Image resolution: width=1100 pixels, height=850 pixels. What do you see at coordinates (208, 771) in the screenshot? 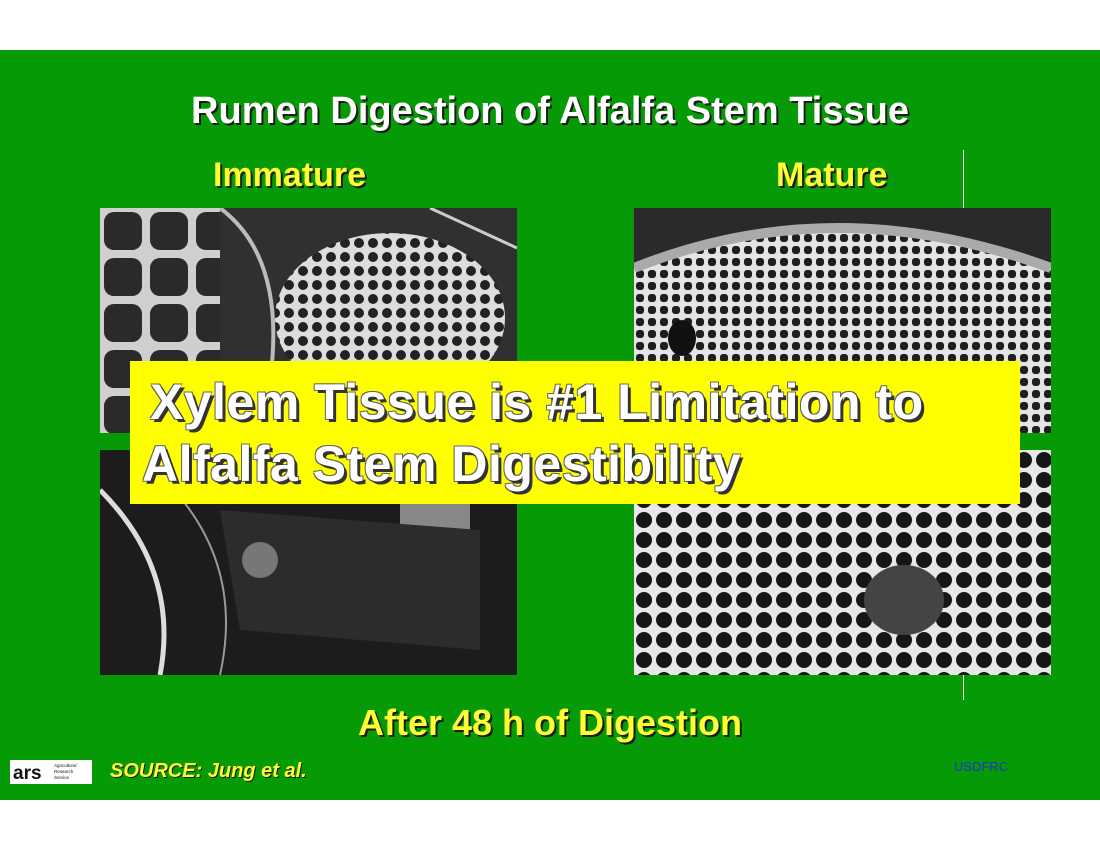
I see `source-citation: SOURCE: Jung et al.` at bounding box center [208, 771].